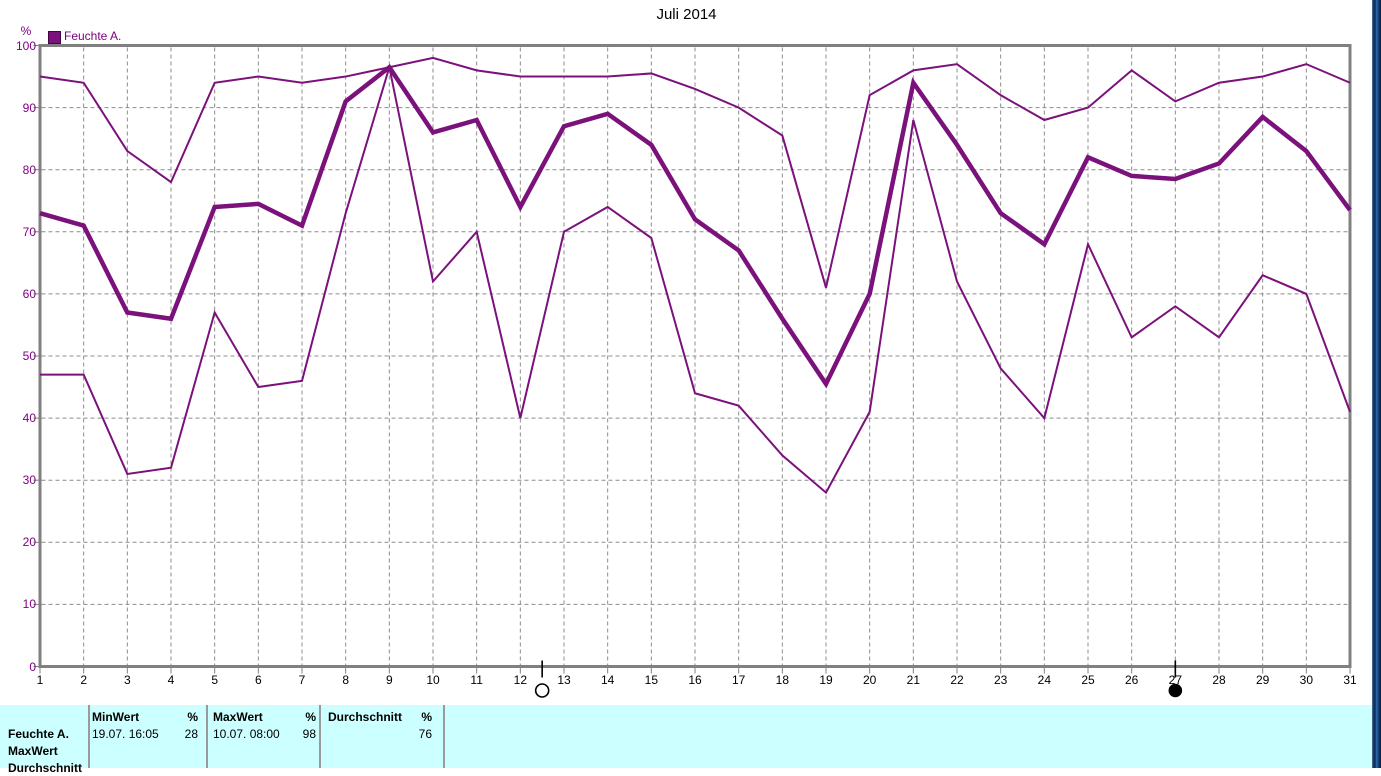 This screenshot has width=1381, height=776. I want to click on x-axis-label: 4, so click(171, 680).